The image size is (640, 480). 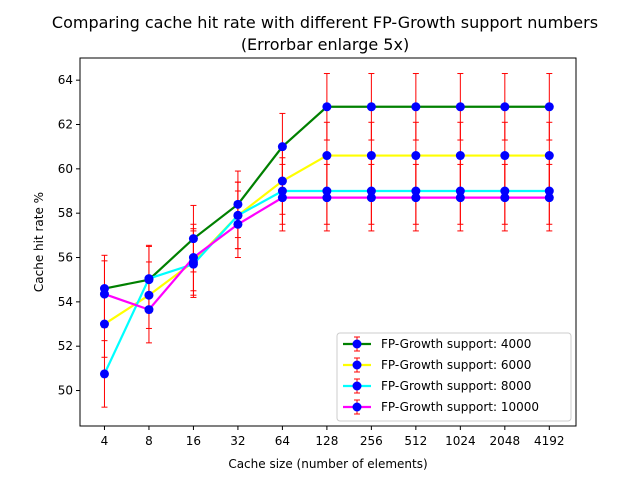 What do you see at coordinates (460, 441) in the screenshot?
I see `x-tick-label: 1024` at bounding box center [460, 441].